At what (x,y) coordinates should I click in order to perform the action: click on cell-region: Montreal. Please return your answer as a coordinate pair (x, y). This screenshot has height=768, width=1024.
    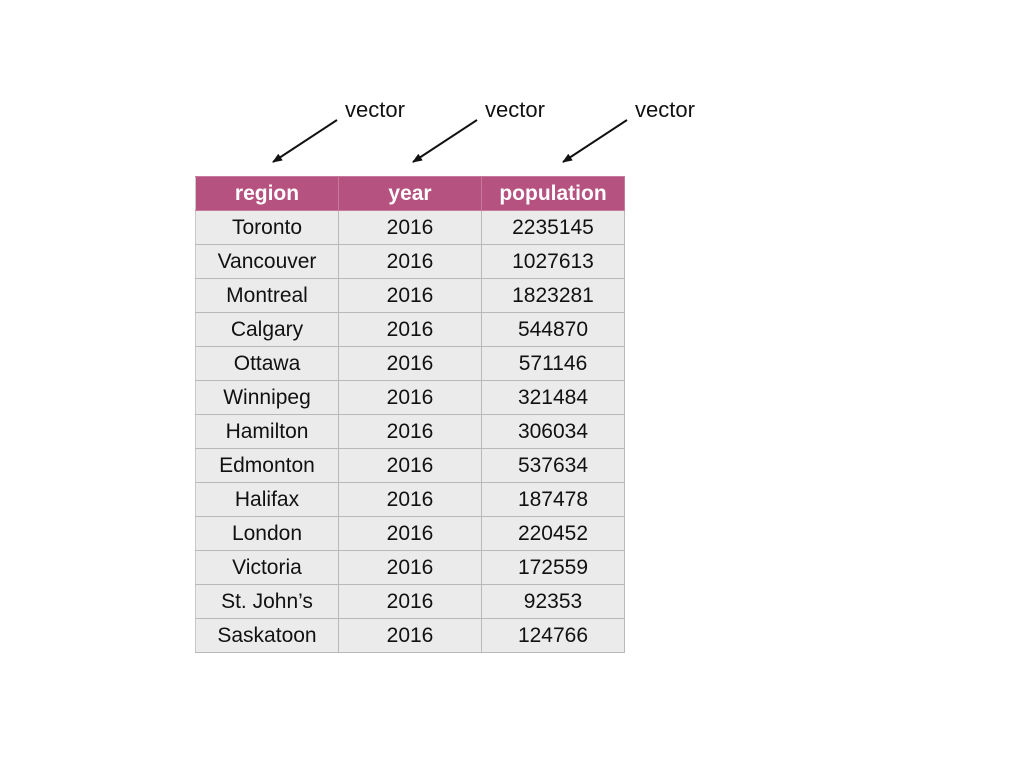
    Looking at the image, I should click on (267, 295).